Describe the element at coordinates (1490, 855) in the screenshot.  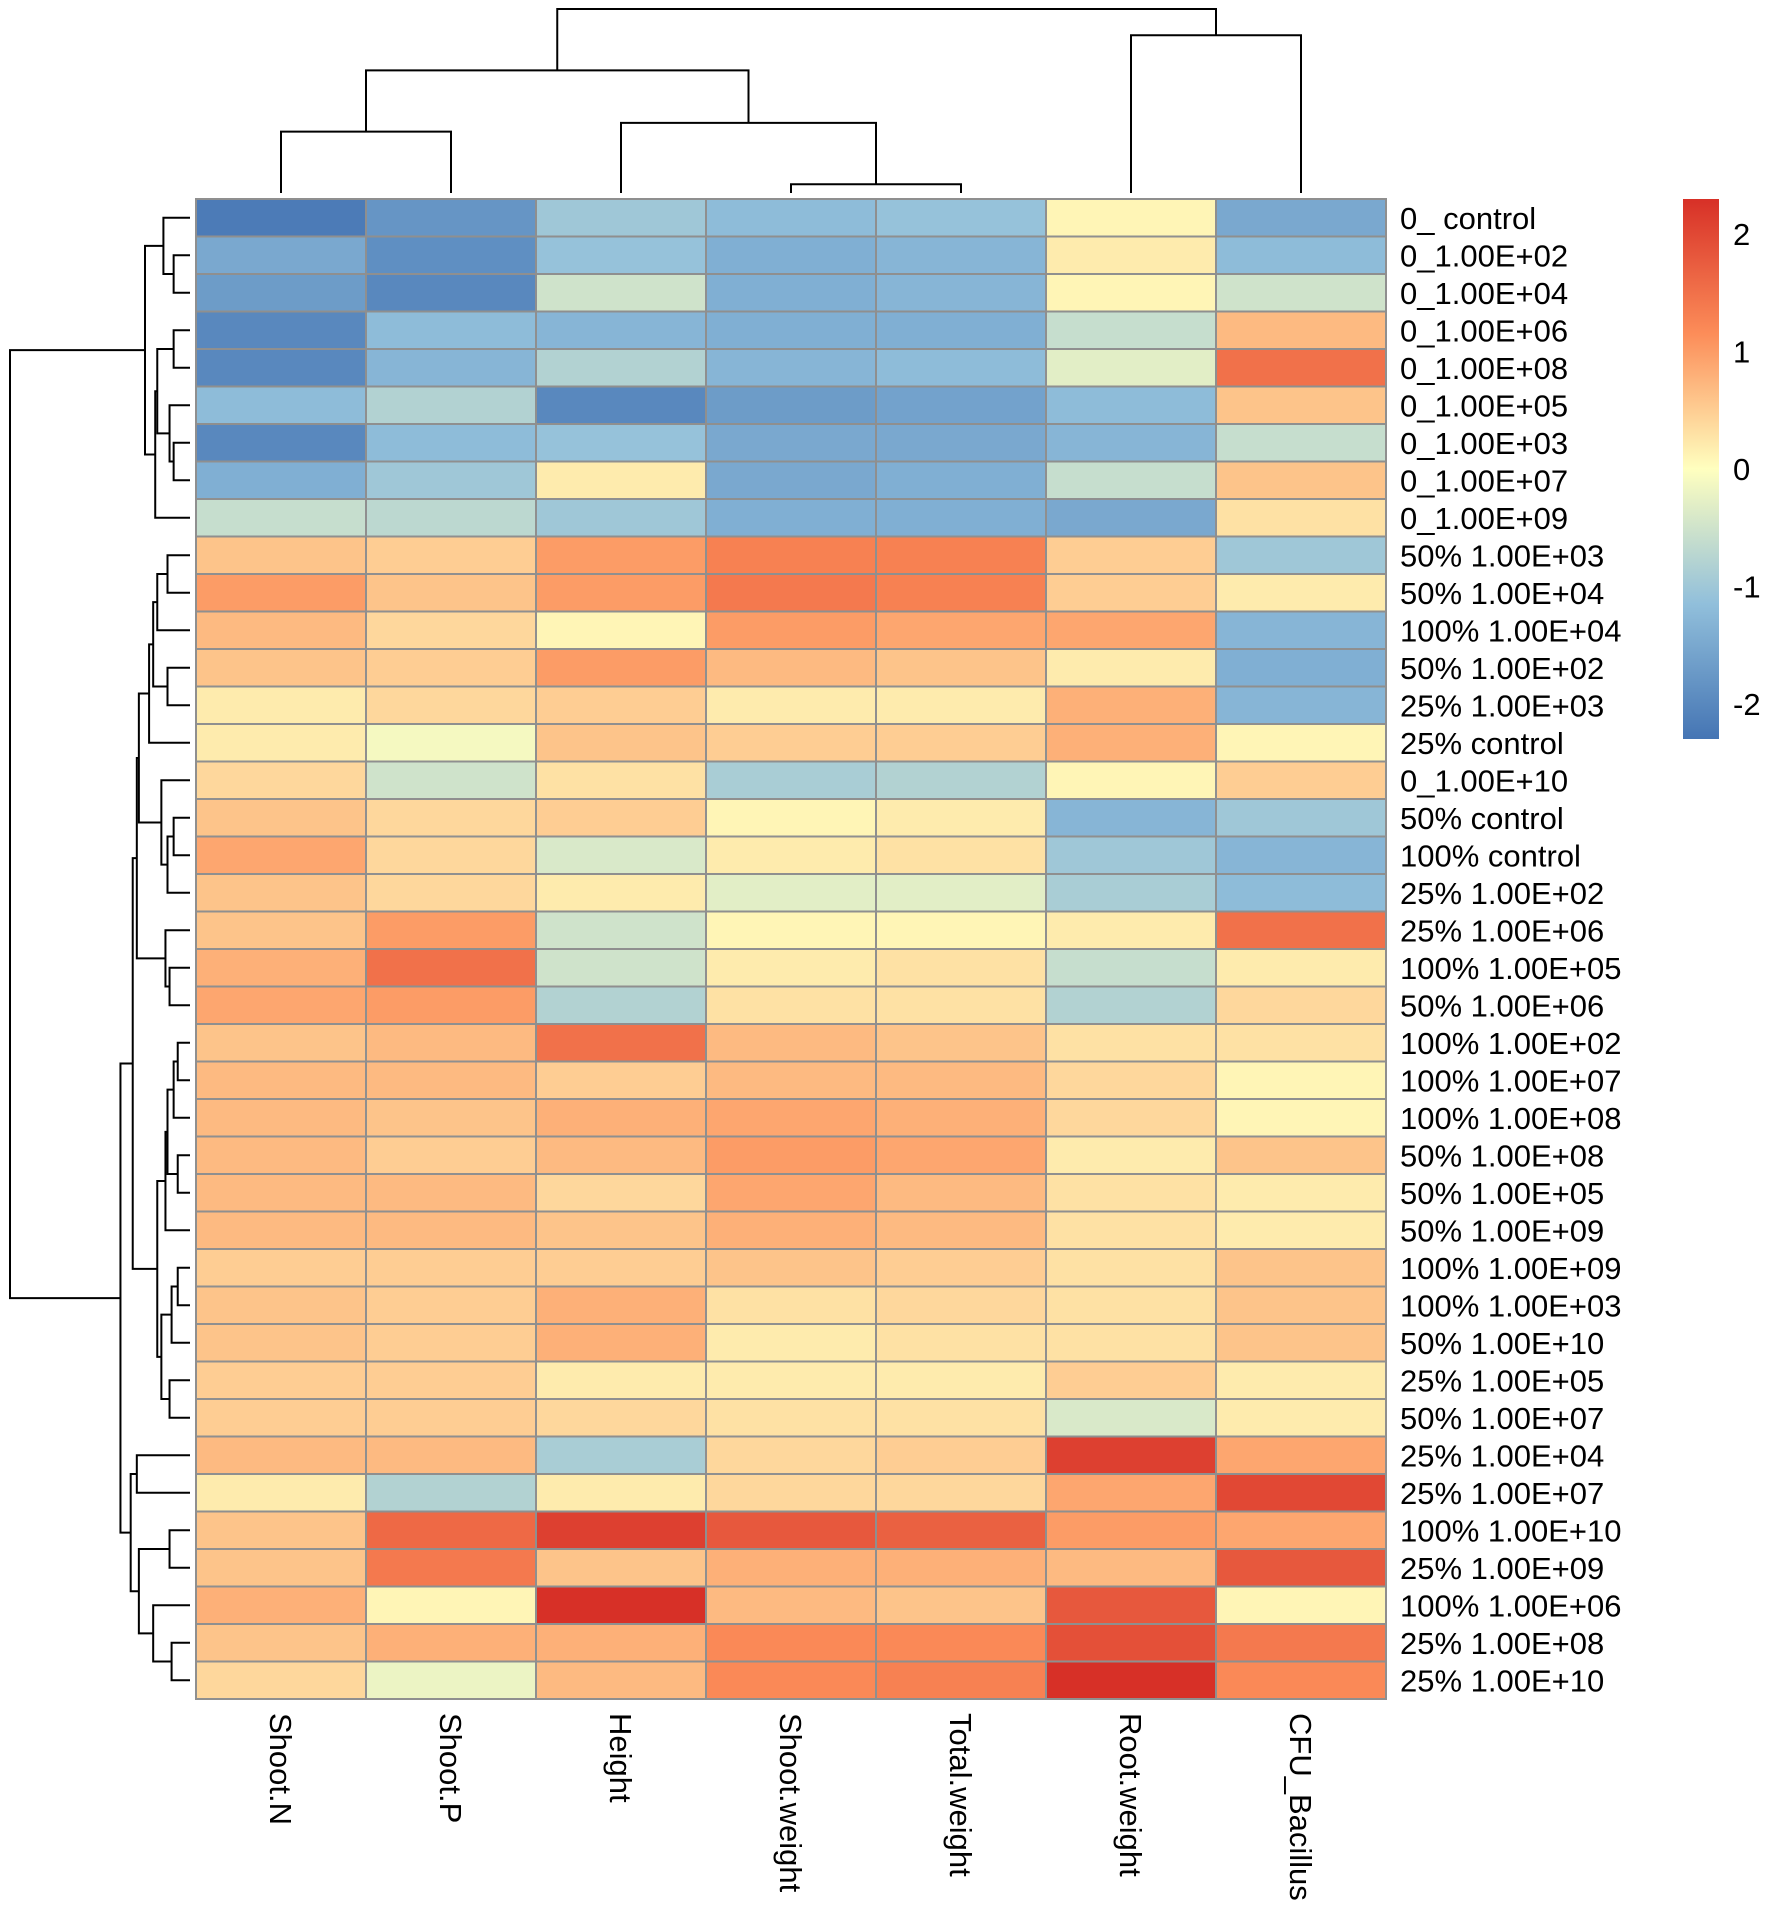
I see `row-label: 100% control` at that location.